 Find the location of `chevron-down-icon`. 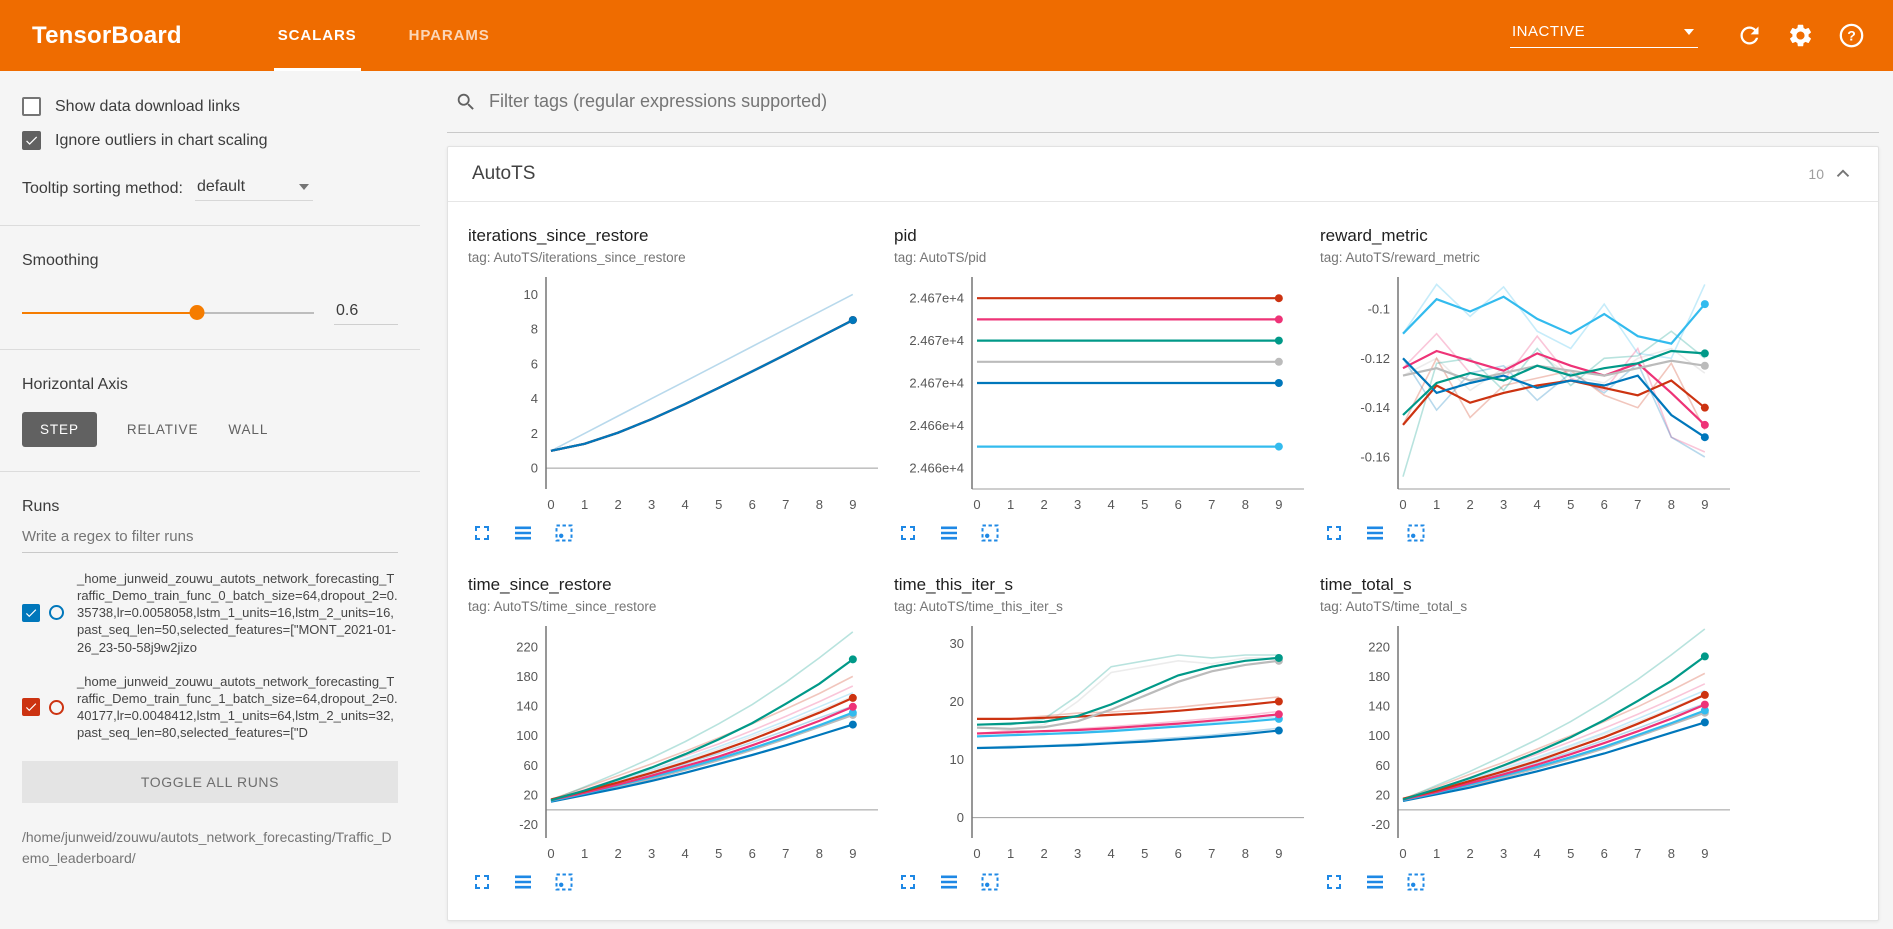

chevron-down-icon is located at coordinates (1689, 31).